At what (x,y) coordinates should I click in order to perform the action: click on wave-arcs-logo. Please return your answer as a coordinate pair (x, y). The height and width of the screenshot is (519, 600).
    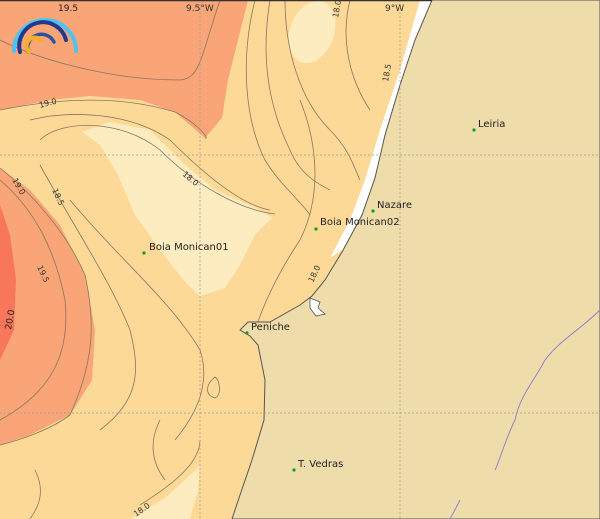
    Looking at the image, I should click on (45, 36).